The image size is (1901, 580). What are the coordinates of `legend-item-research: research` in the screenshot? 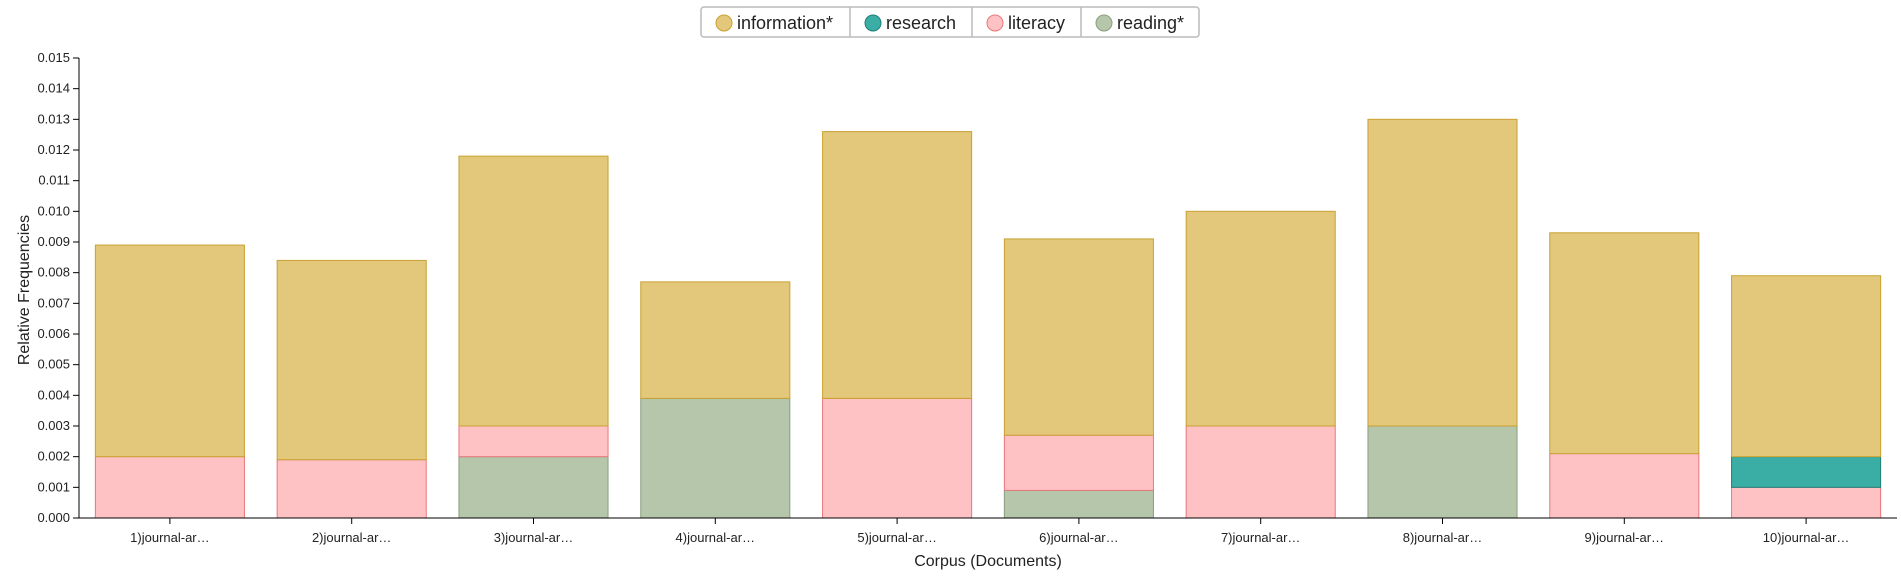 It's located at (910, 23).